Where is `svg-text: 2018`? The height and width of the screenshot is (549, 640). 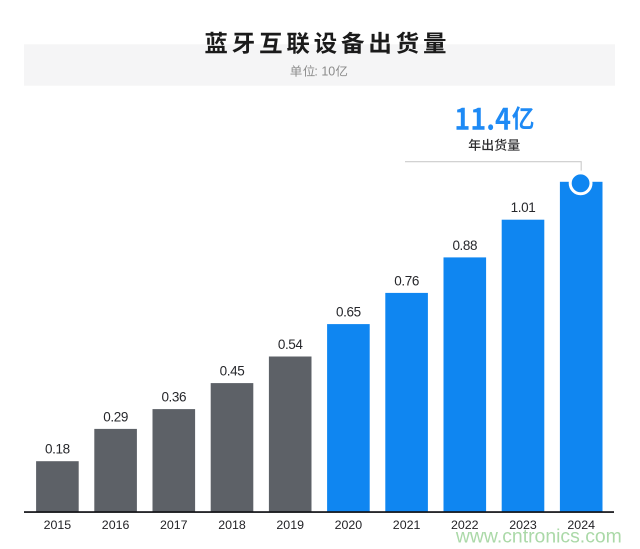
svg-text: 2018 is located at coordinates (232, 525).